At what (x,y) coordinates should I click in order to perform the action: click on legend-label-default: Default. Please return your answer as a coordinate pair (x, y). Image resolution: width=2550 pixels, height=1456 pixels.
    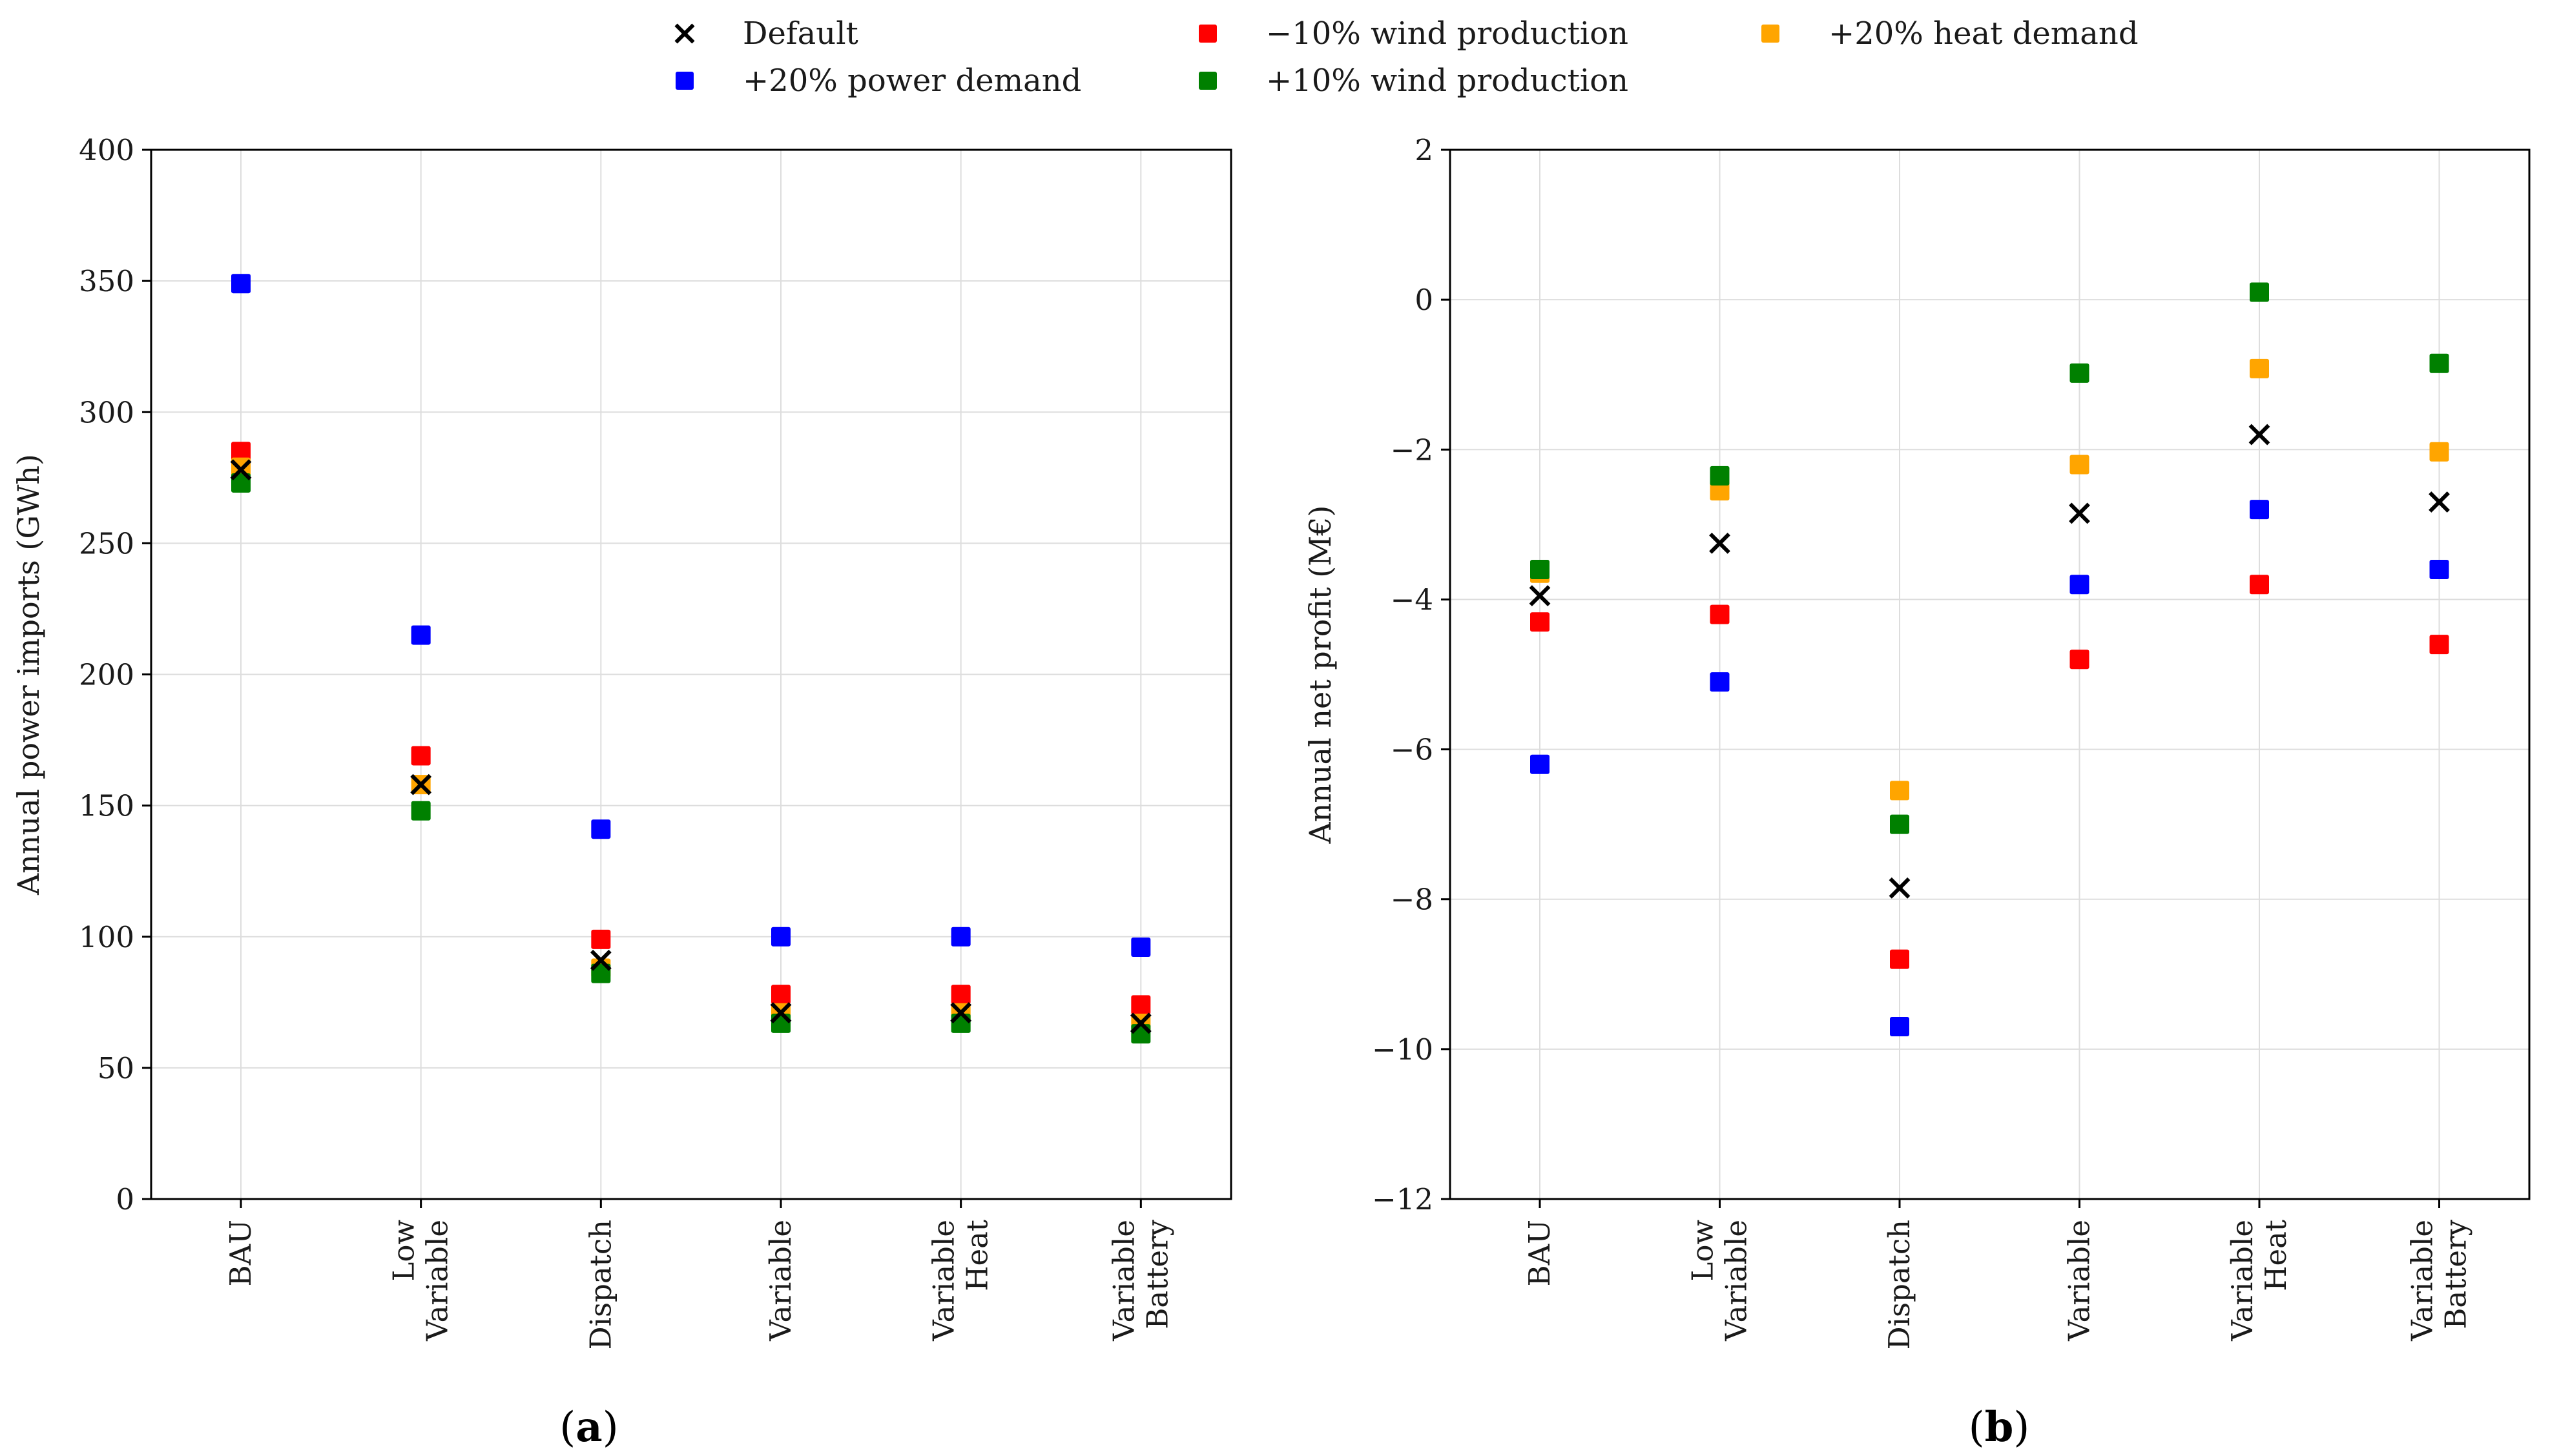
    Looking at the image, I should click on (801, 33).